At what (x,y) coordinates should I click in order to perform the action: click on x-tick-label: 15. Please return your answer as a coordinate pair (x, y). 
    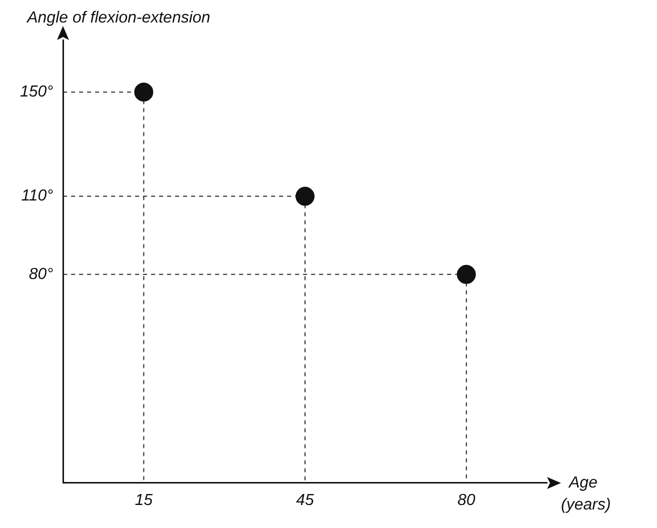
    Looking at the image, I should click on (143, 500).